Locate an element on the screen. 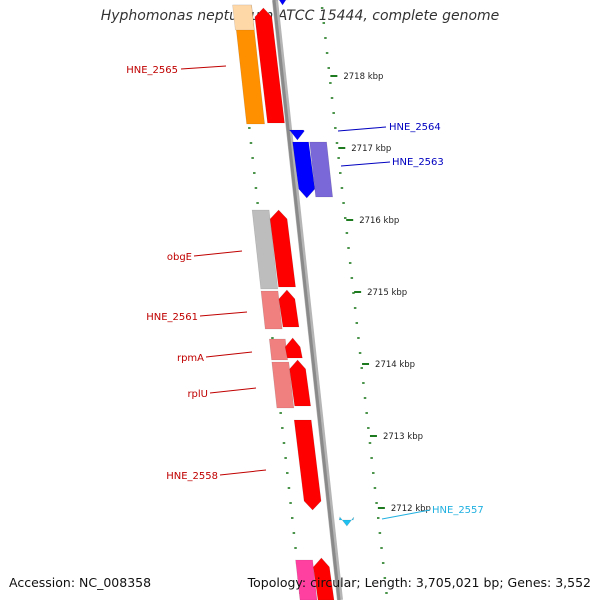 The height and width of the screenshot is (600, 600). backbone is located at coordinates (307, 300).